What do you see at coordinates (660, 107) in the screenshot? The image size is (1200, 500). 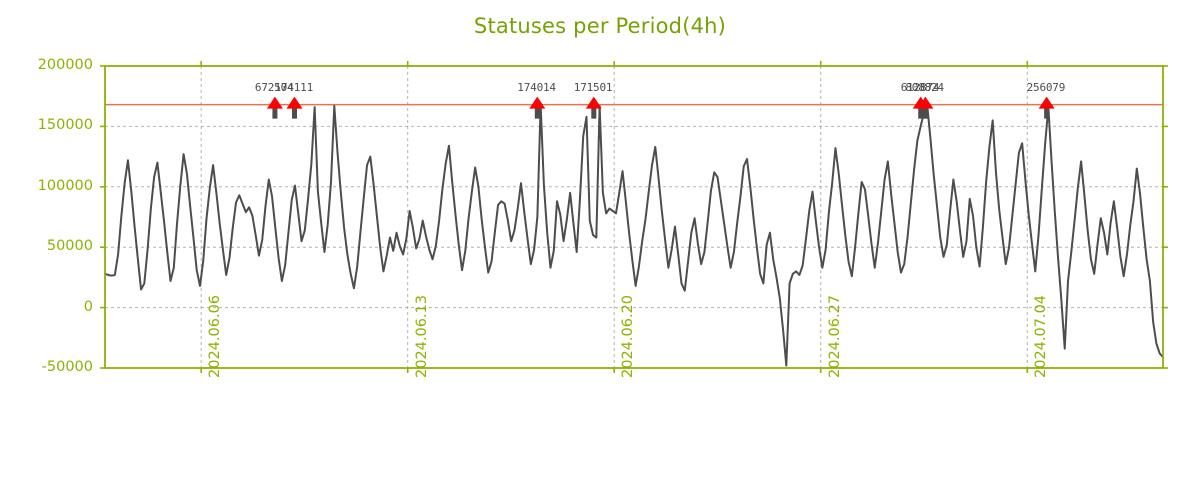 I see `peak-markers` at bounding box center [660, 107].